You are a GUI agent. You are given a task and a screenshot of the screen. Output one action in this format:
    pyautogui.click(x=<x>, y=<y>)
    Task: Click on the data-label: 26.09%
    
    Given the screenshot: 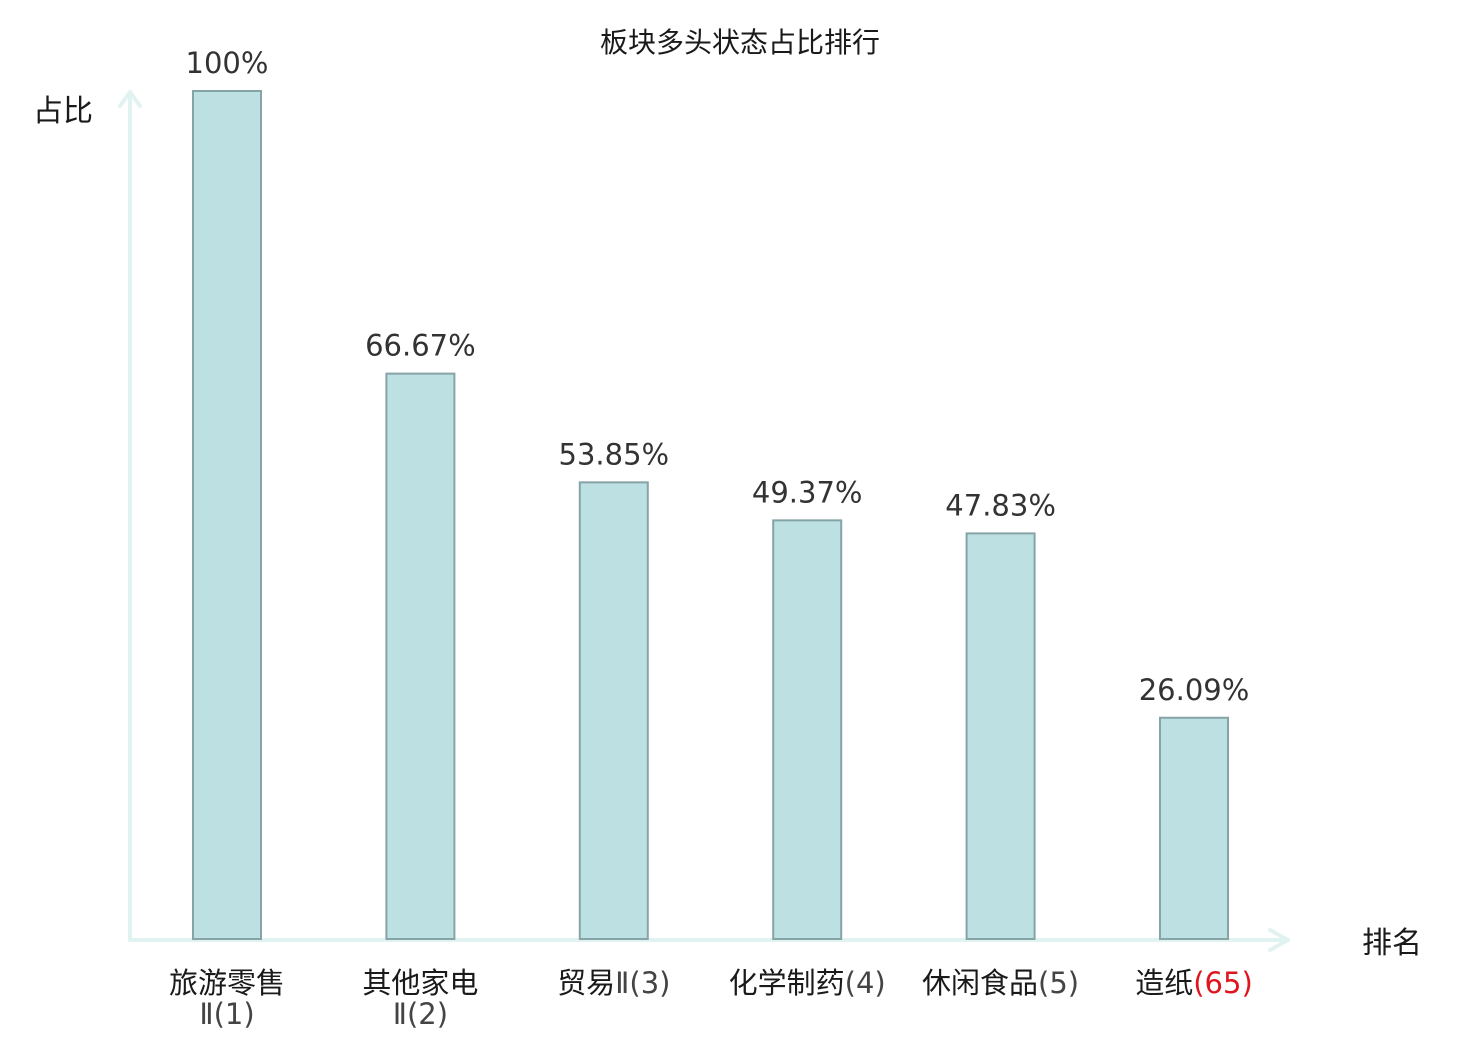 What is the action you would take?
    pyautogui.click(x=1194, y=690)
    